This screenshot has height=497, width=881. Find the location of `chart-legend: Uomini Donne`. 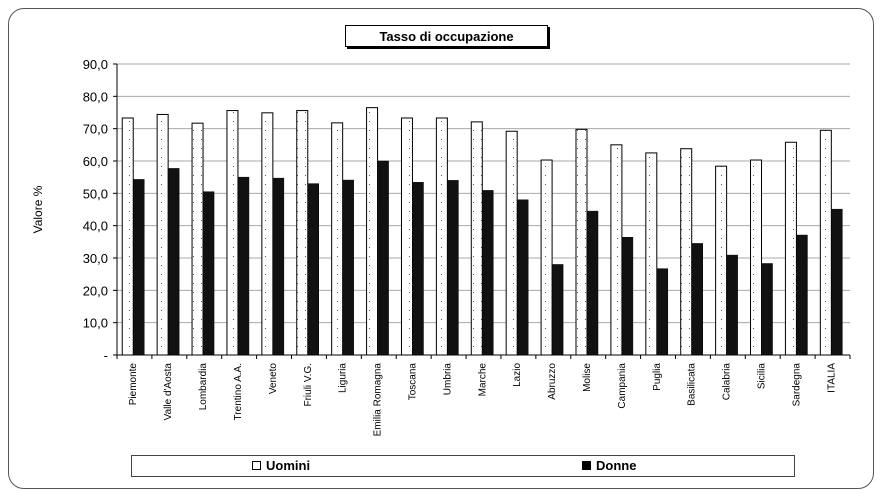

chart-legend: Uomini Donne is located at coordinates (463, 466).